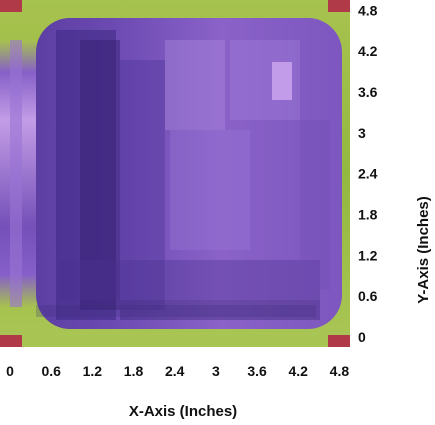 The image size is (435, 425). What do you see at coordinates (216, 371) in the screenshot?
I see `x-tick-label: 3` at bounding box center [216, 371].